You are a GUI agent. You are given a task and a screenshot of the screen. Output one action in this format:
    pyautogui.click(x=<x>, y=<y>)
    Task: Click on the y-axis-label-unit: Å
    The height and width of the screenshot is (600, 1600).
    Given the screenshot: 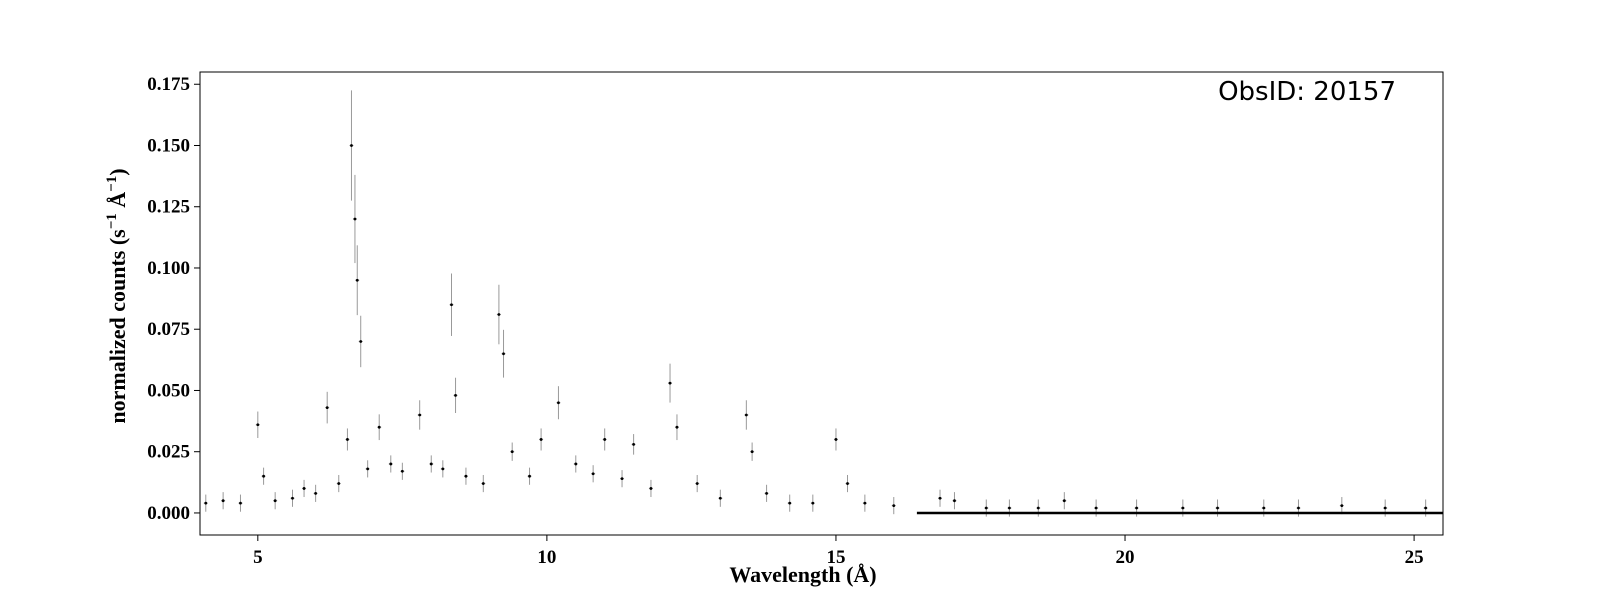 What is the action you would take?
    pyautogui.click(x=117, y=203)
    